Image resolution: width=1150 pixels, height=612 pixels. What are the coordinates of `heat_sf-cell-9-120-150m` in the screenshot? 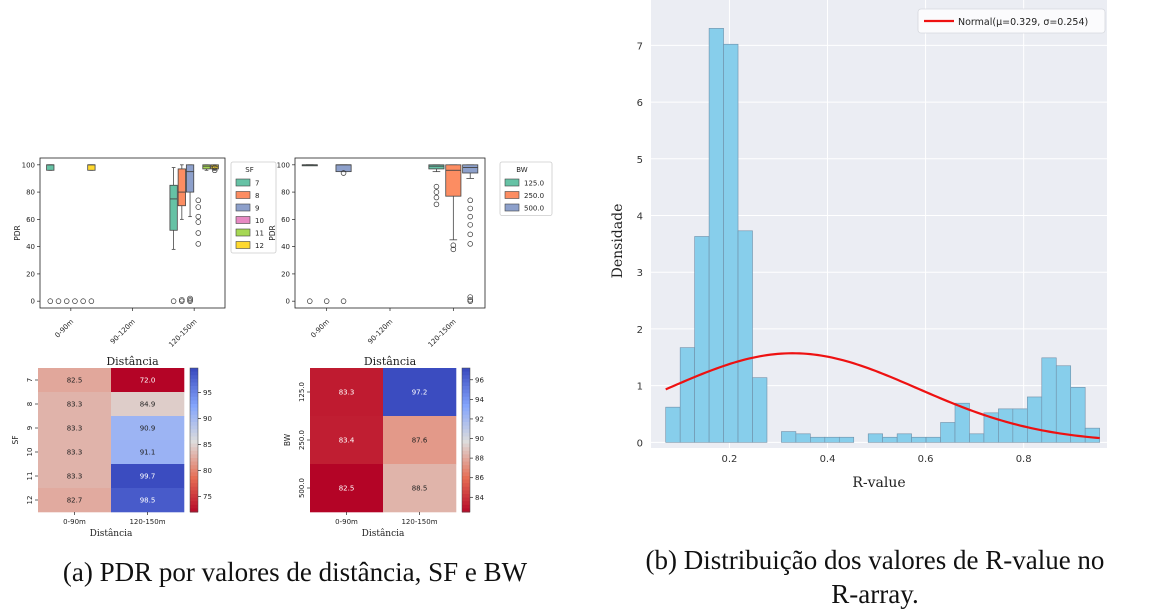 It's located at (148, 428).